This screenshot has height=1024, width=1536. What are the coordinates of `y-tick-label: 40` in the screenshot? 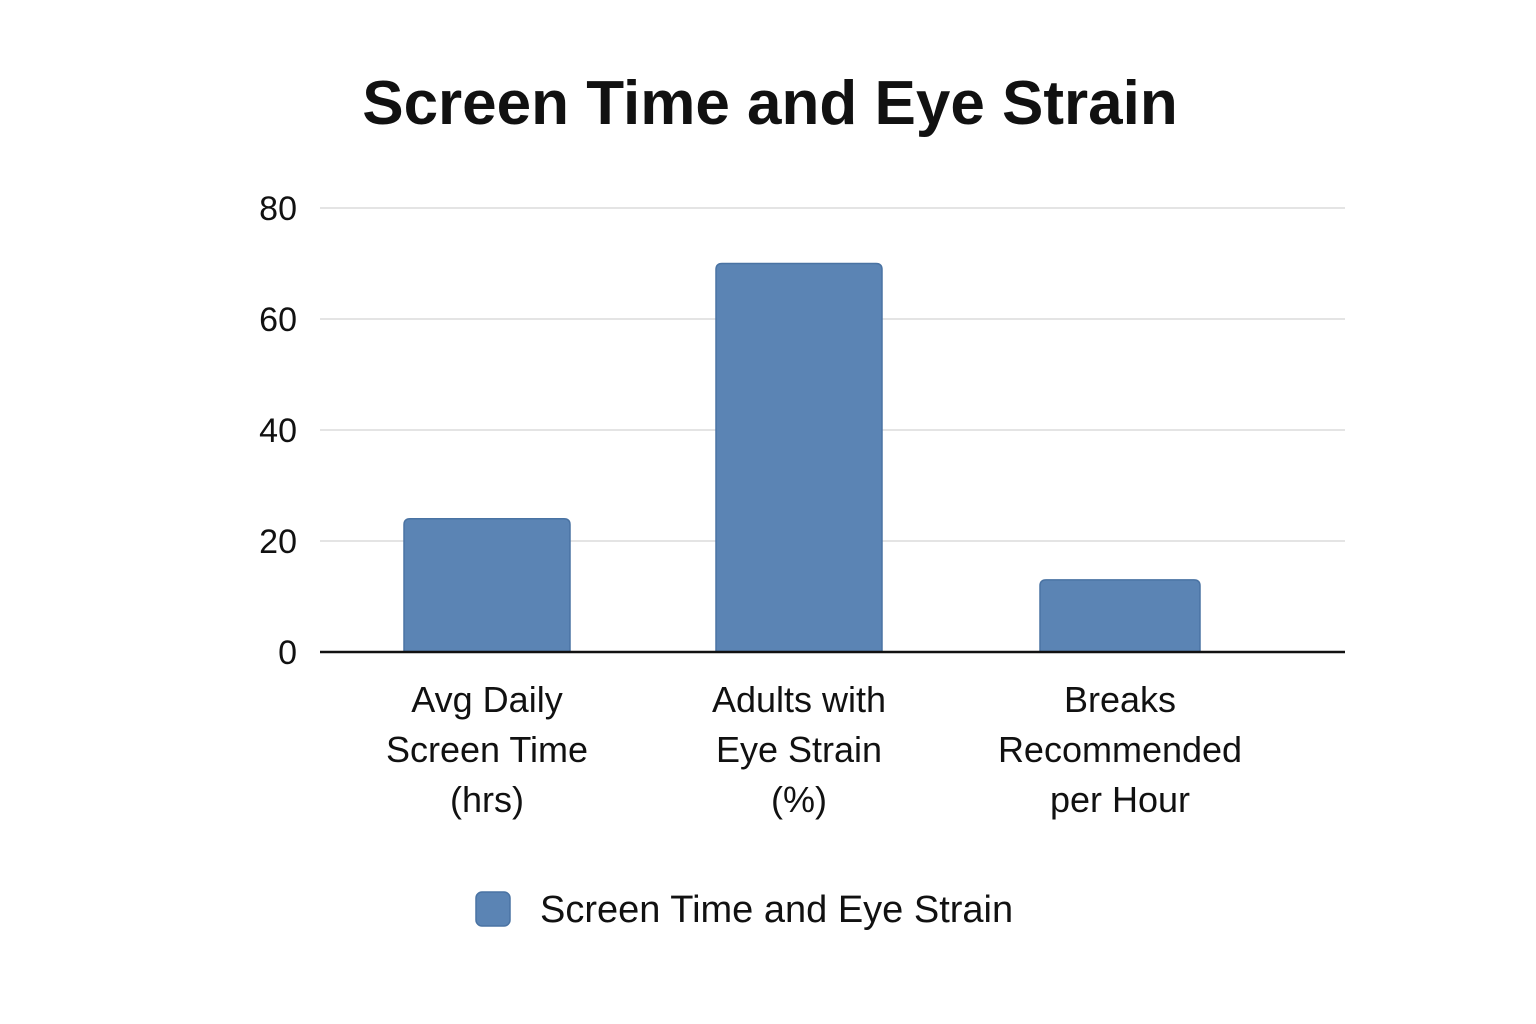 It's located at (278, 431).